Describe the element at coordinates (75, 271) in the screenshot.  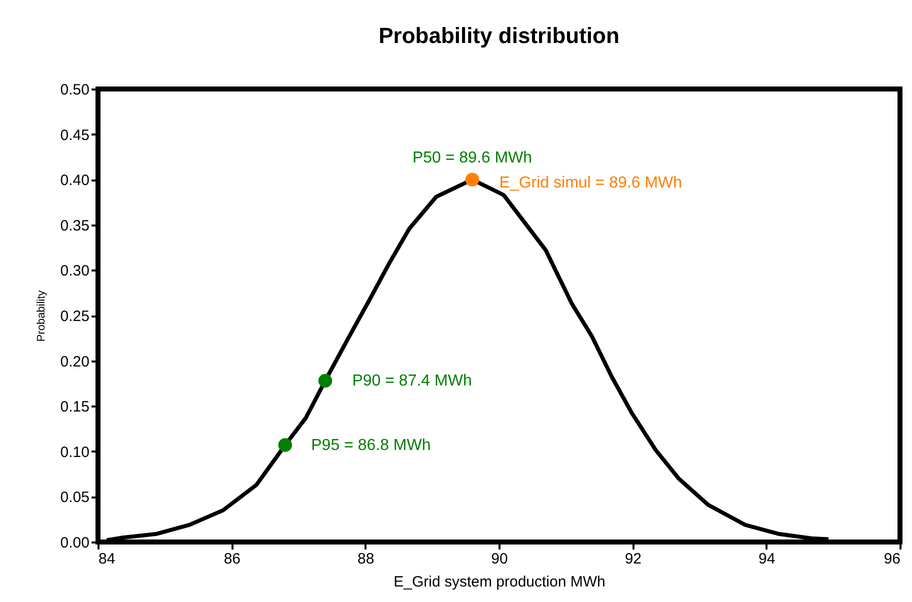
I see `y-tick-label: 0.30` at that location.